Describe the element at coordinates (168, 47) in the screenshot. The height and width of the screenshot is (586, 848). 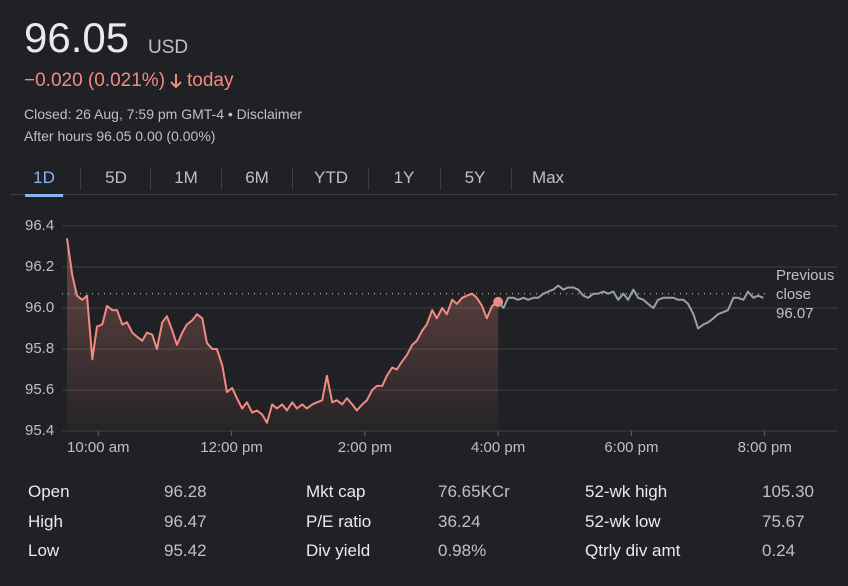
I see `currency: USD` at that location.